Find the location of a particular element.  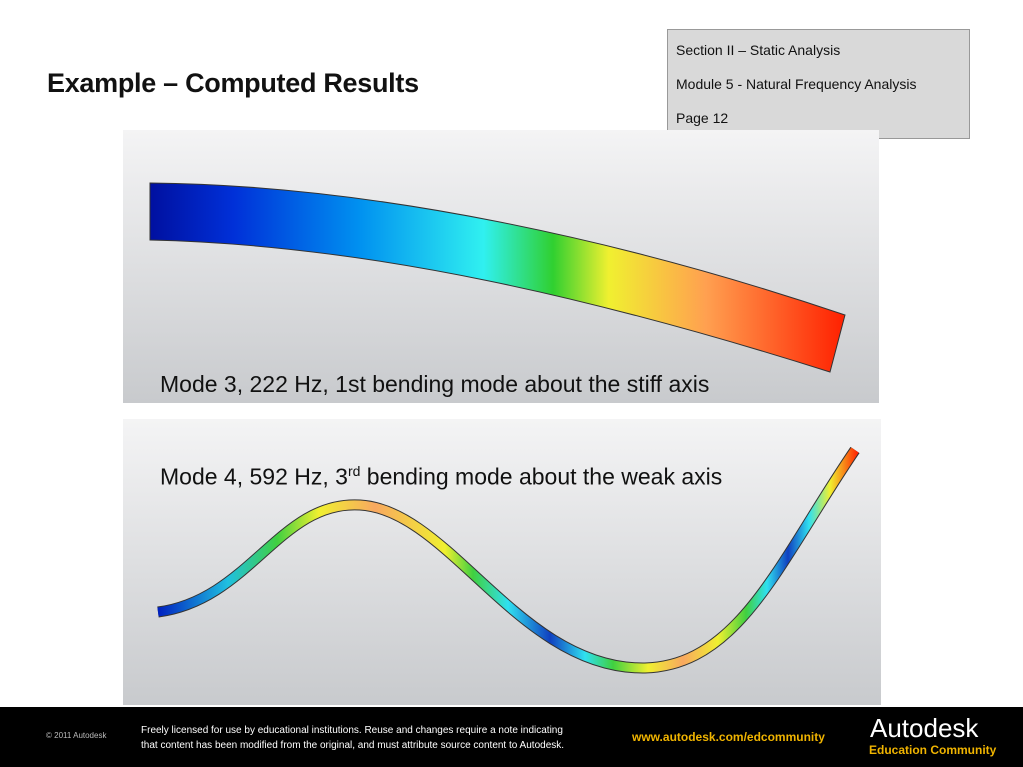

brand: Autodesk is located at coordinates (924, 728).